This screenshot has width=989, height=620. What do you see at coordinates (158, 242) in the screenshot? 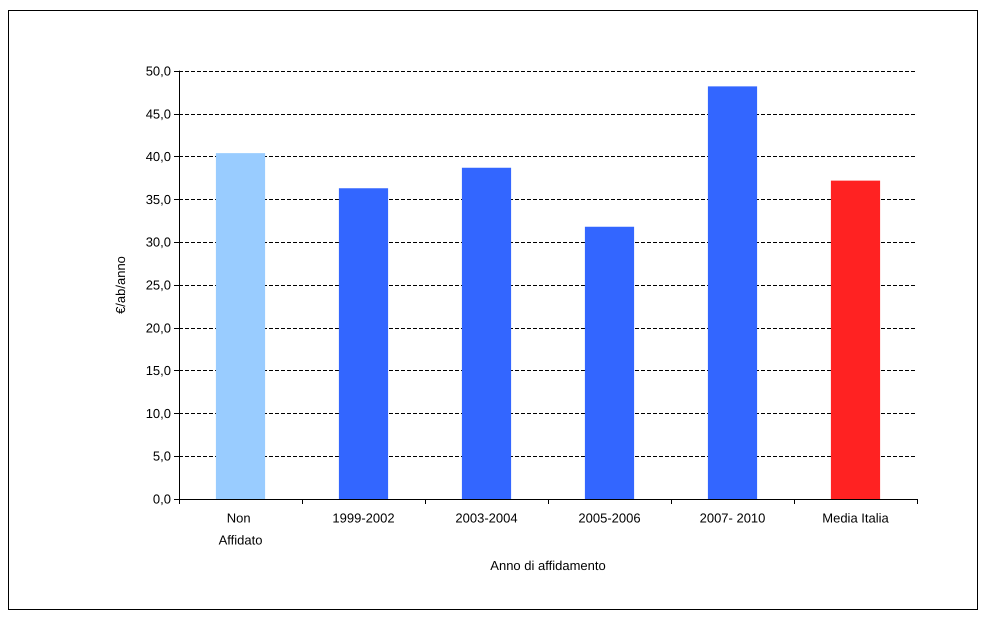
I see `y-tick-label: 30,0` at bounding box center [158, 242].